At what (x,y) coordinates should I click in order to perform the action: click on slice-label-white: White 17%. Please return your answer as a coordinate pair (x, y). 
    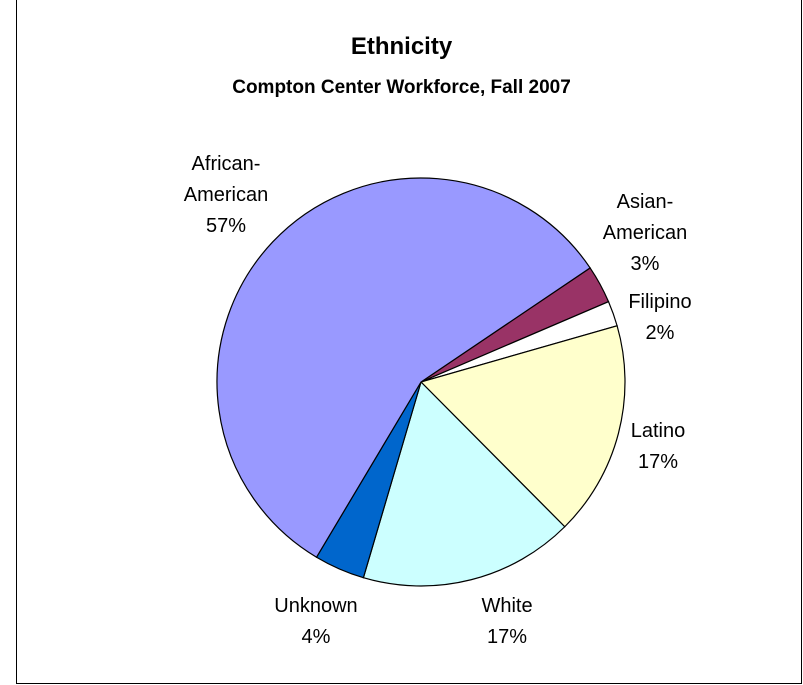
    Looking at the image, I should click on (506, 621).